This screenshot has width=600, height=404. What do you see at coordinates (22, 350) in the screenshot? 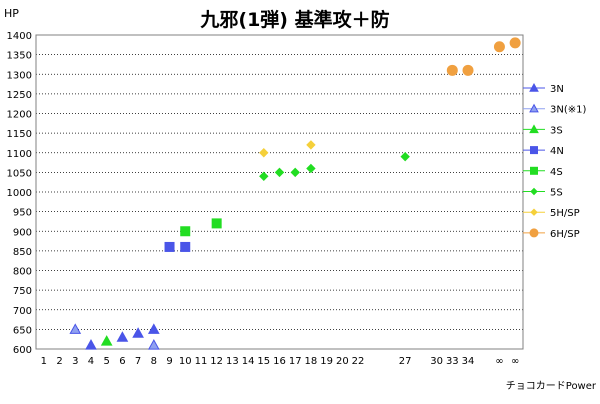
I see `y-tick-label: 600` at bounding box center [22, 350].